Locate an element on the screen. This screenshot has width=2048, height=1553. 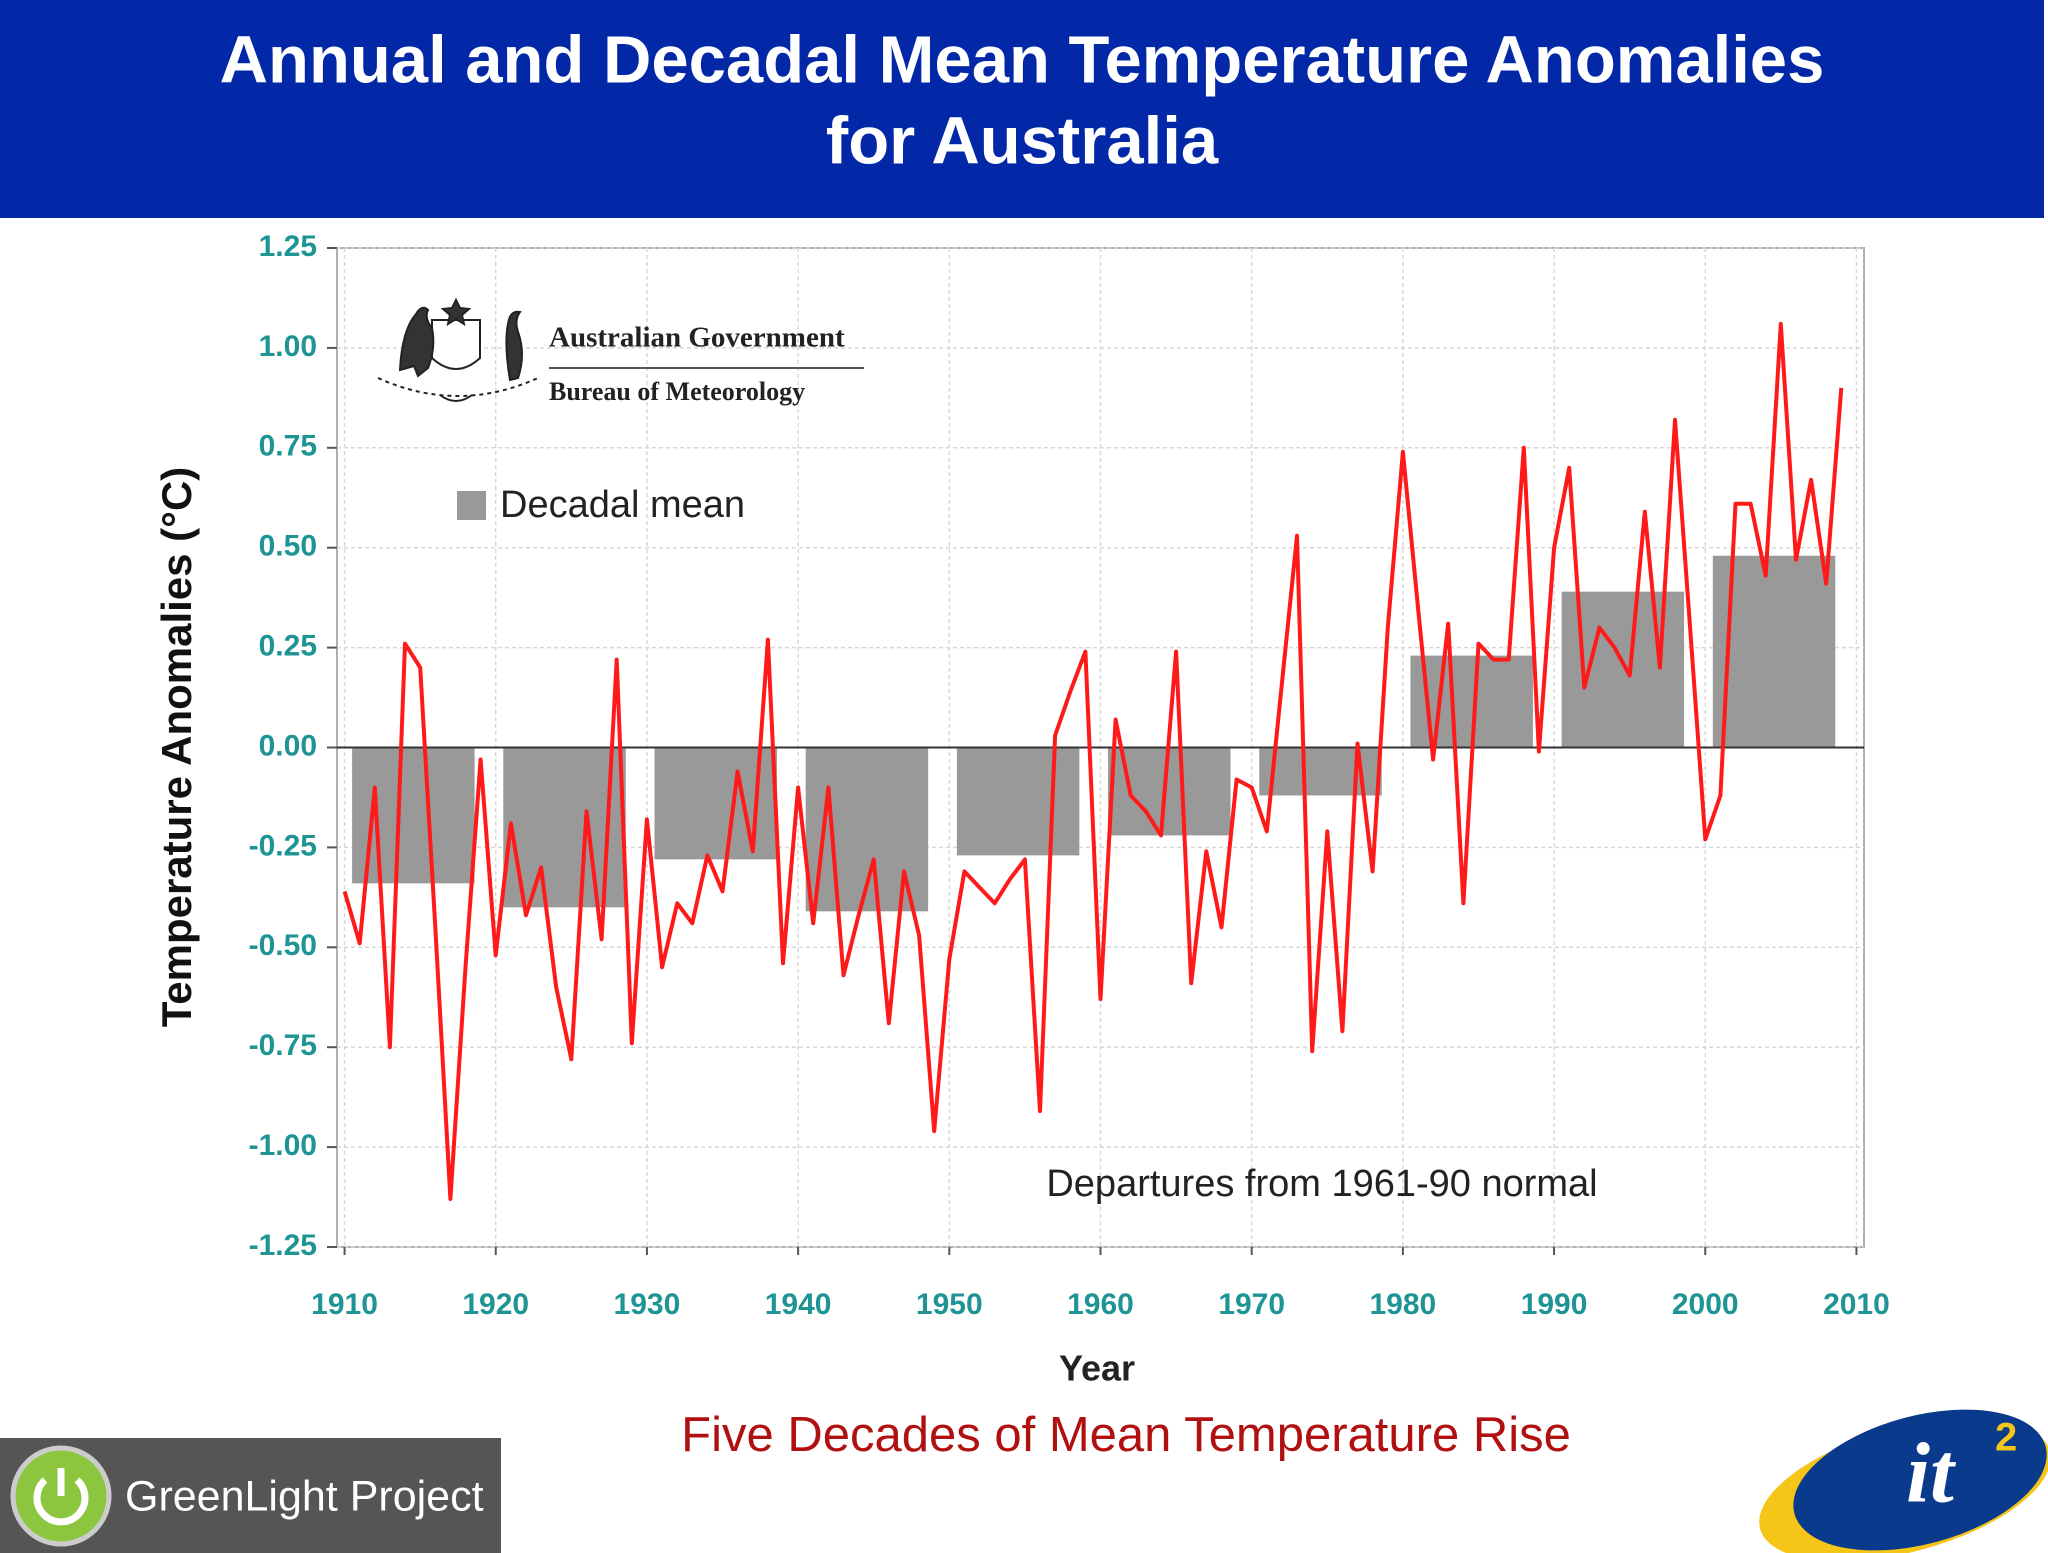
y-tick-label: -1.25 is located at coordinates (283, 1245).